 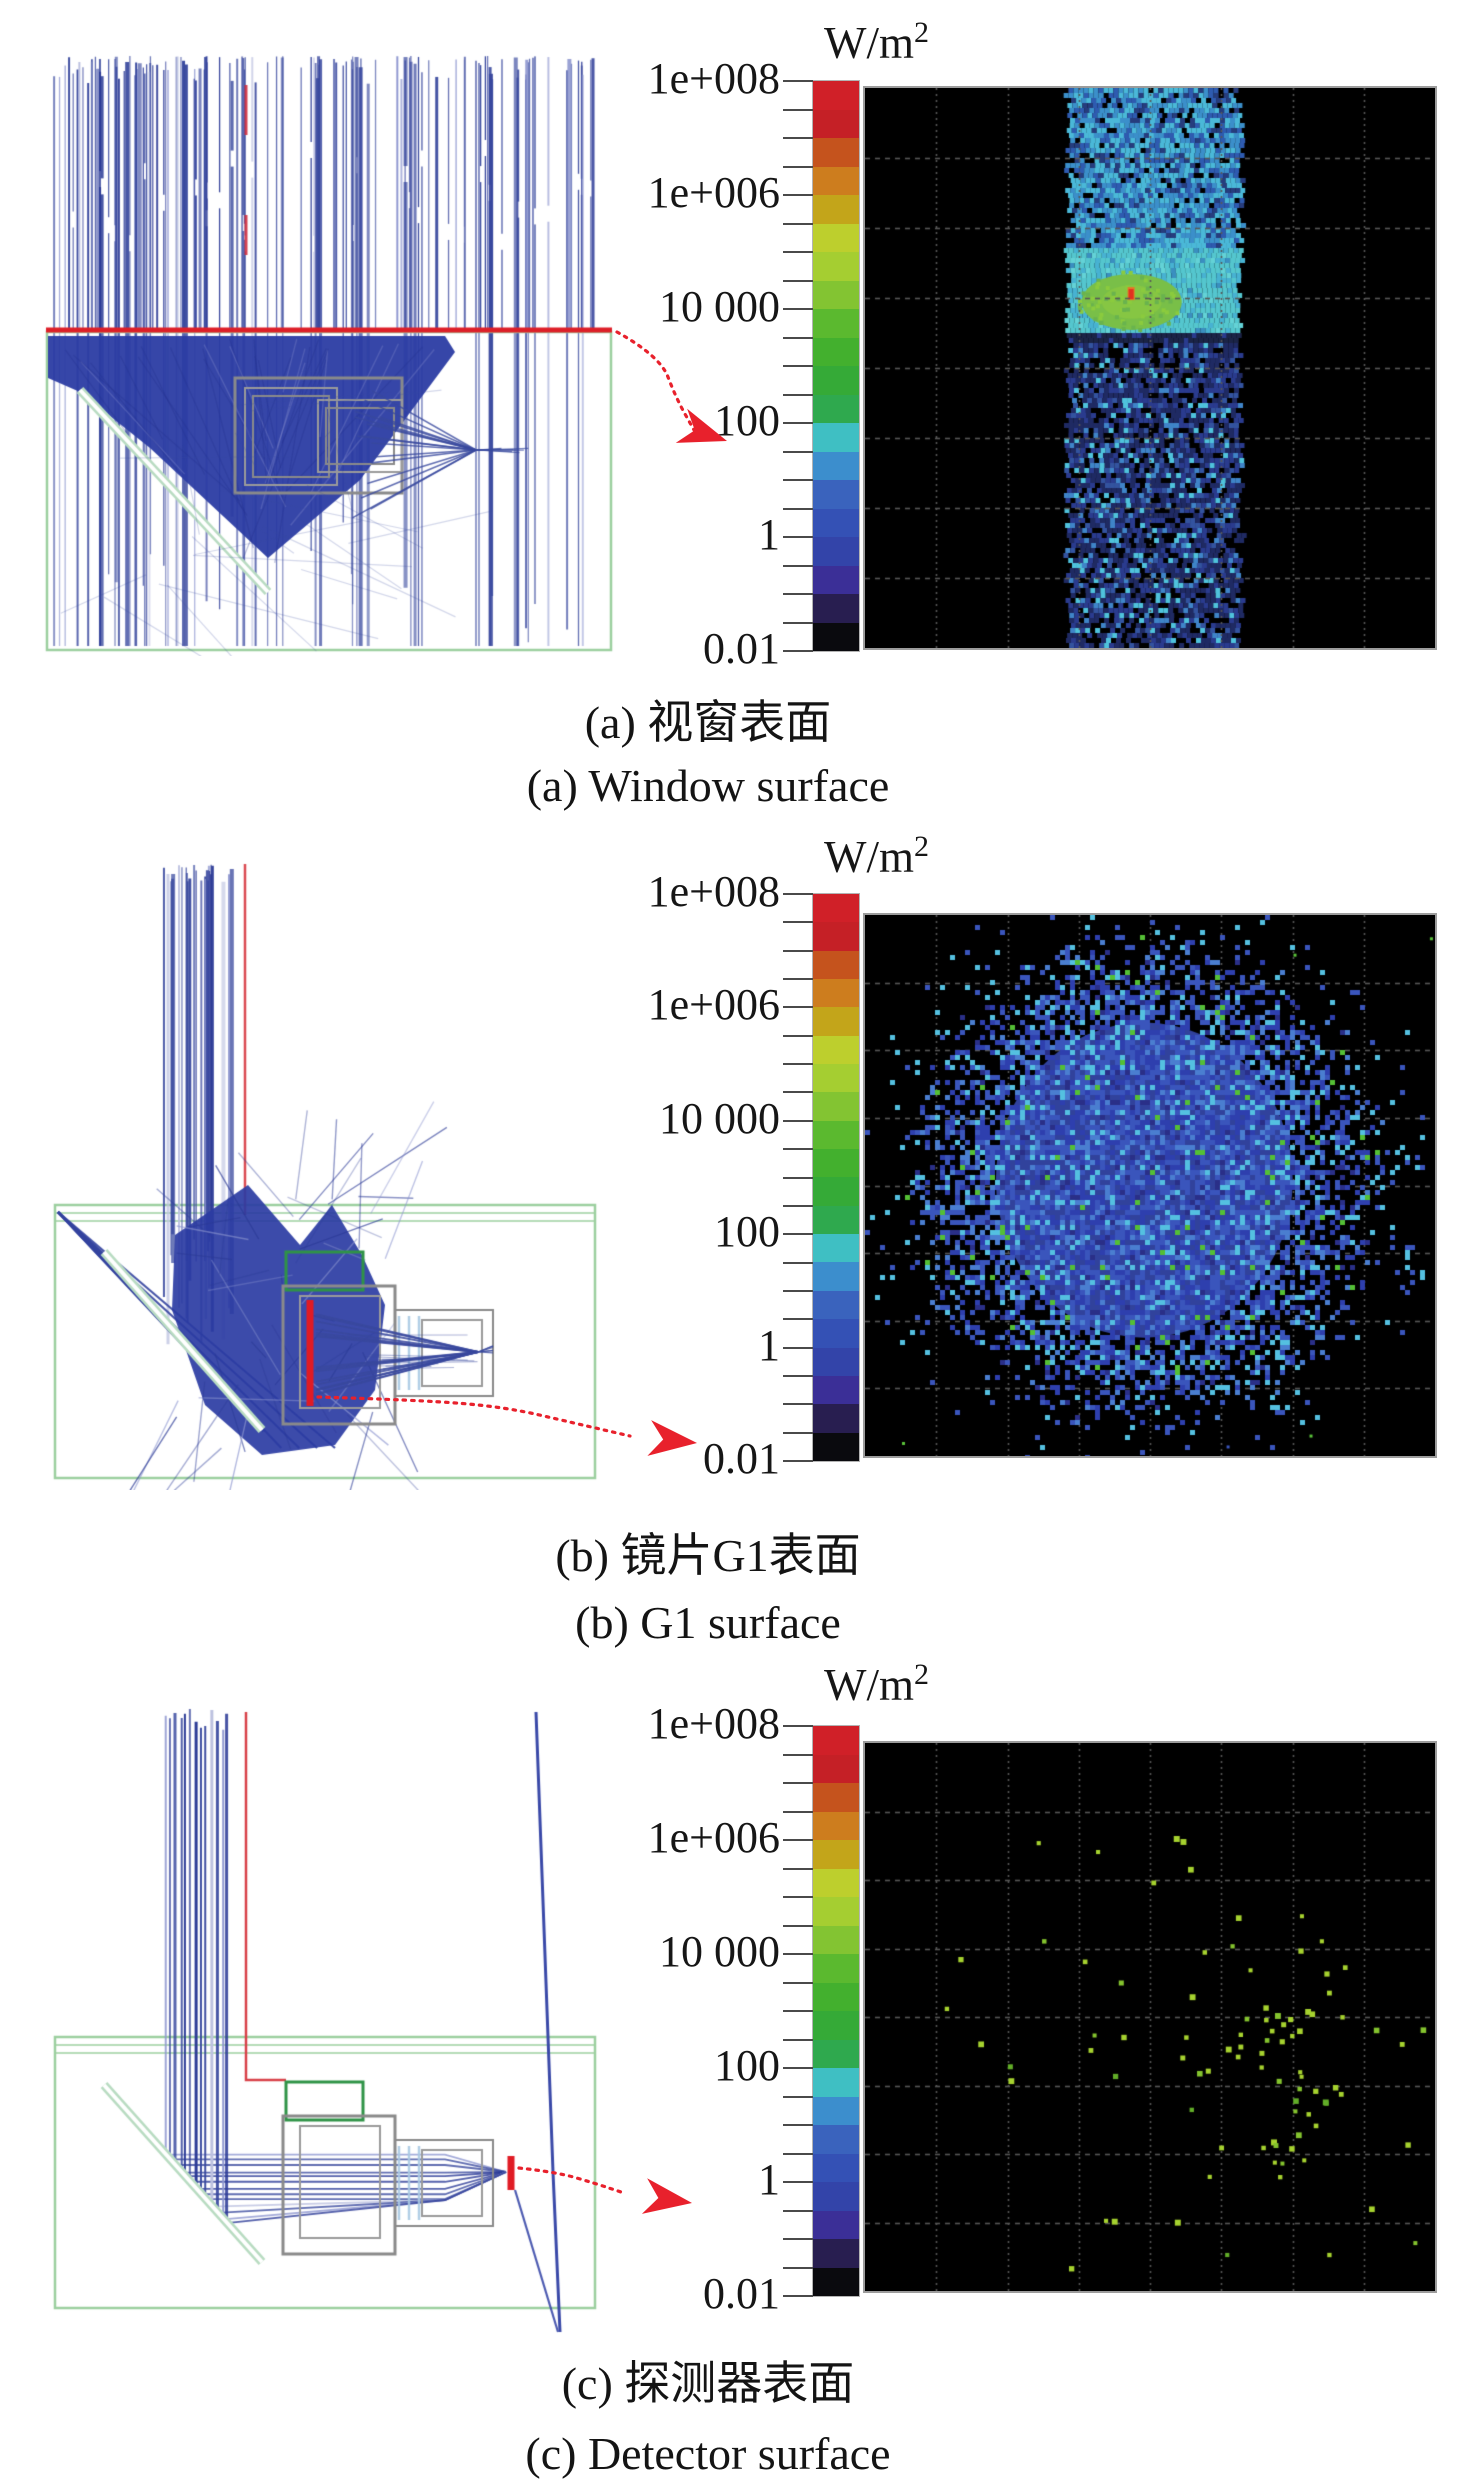 I want to click on ray-trace-diagram-c, so click(x=327, y=2022).